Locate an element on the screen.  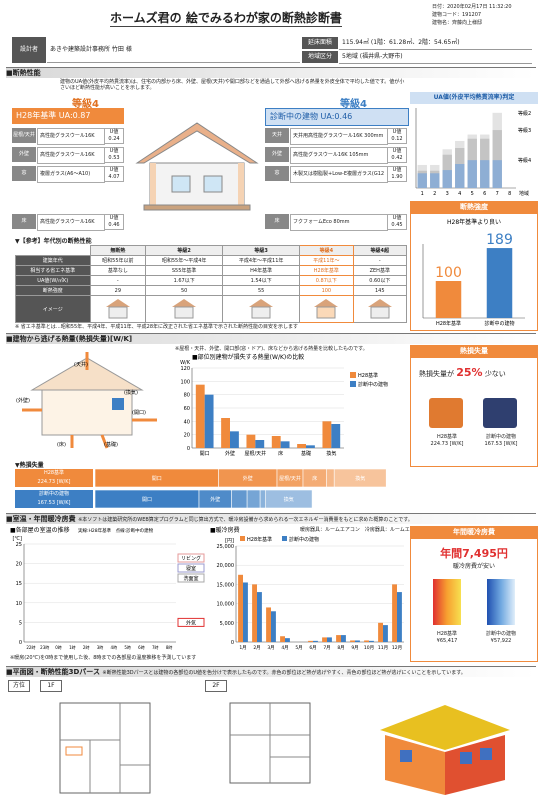
column-header: 無断熱 is located at coordinates (118, 250).